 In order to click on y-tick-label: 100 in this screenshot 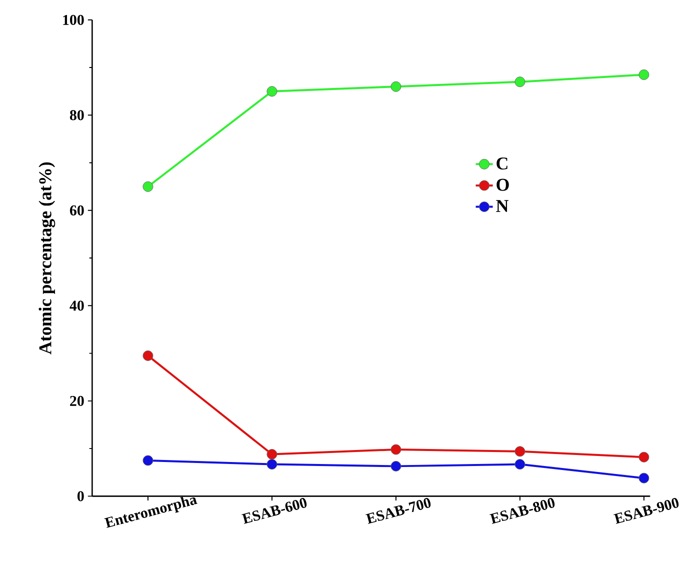, I will do `click(73, 19)`.